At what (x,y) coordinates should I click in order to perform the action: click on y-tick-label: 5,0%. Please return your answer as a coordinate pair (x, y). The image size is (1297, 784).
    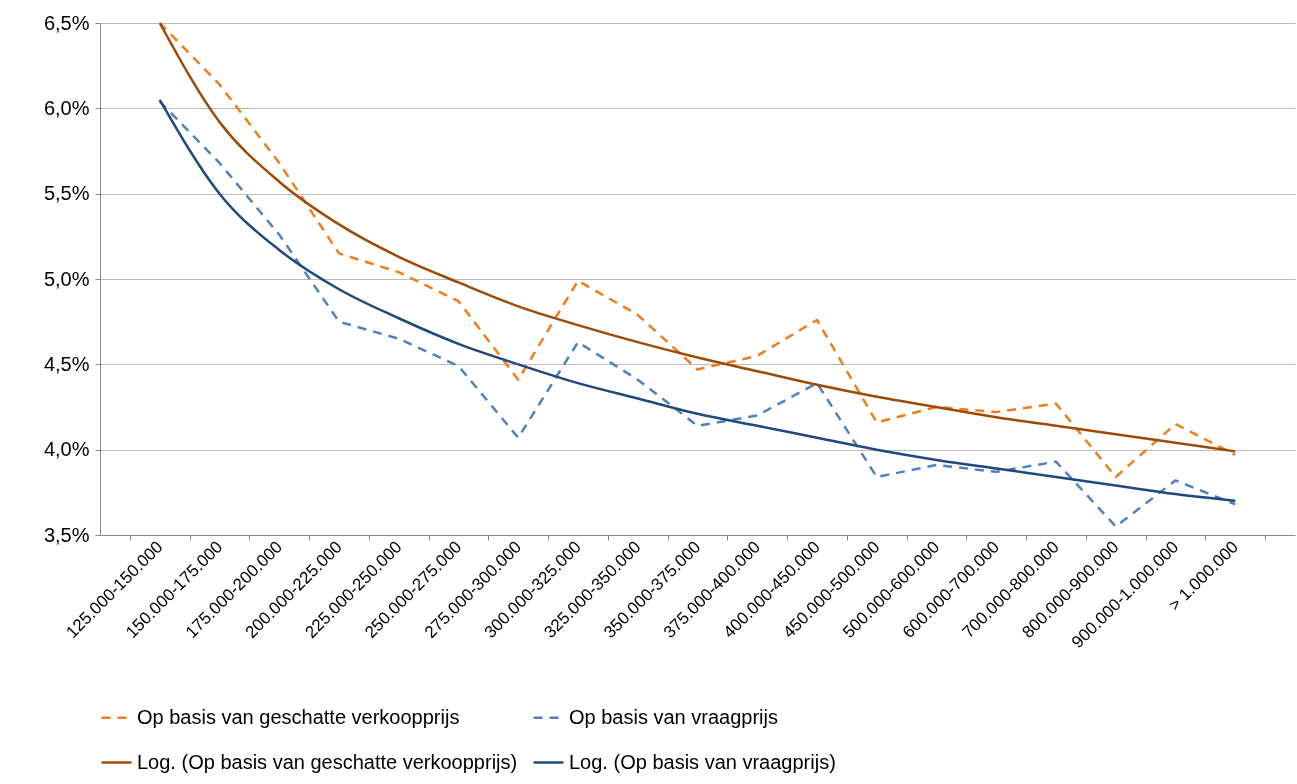
    Looking at the image, I should click on (66, 278).